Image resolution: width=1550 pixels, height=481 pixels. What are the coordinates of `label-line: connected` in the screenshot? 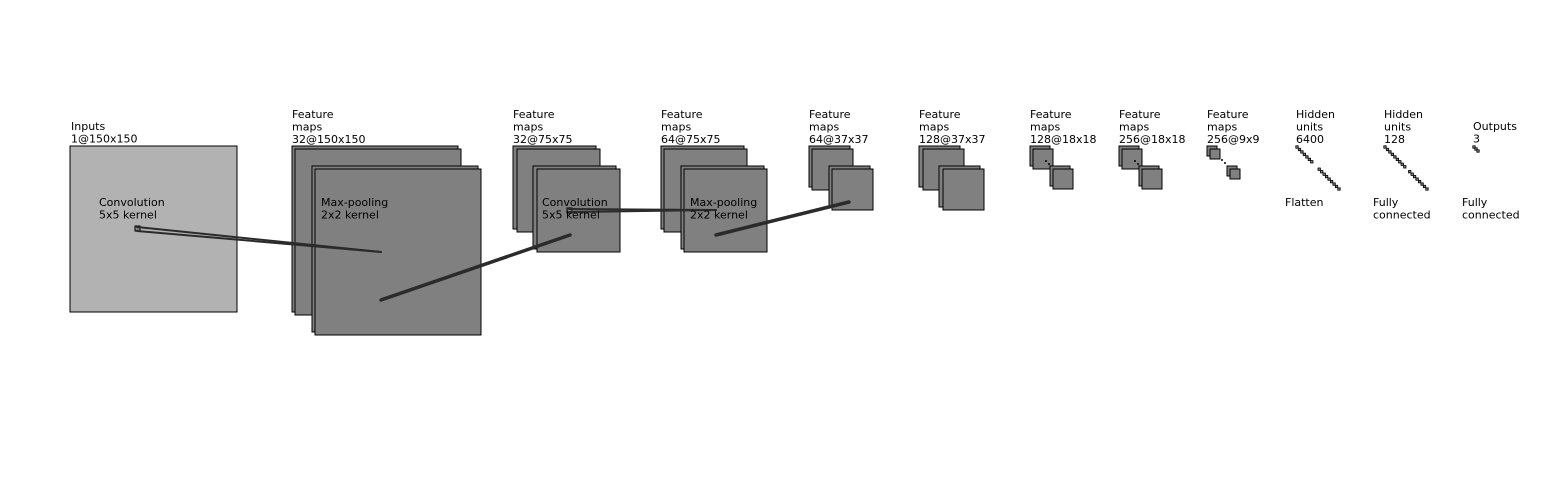 It's located at (1491, 215).